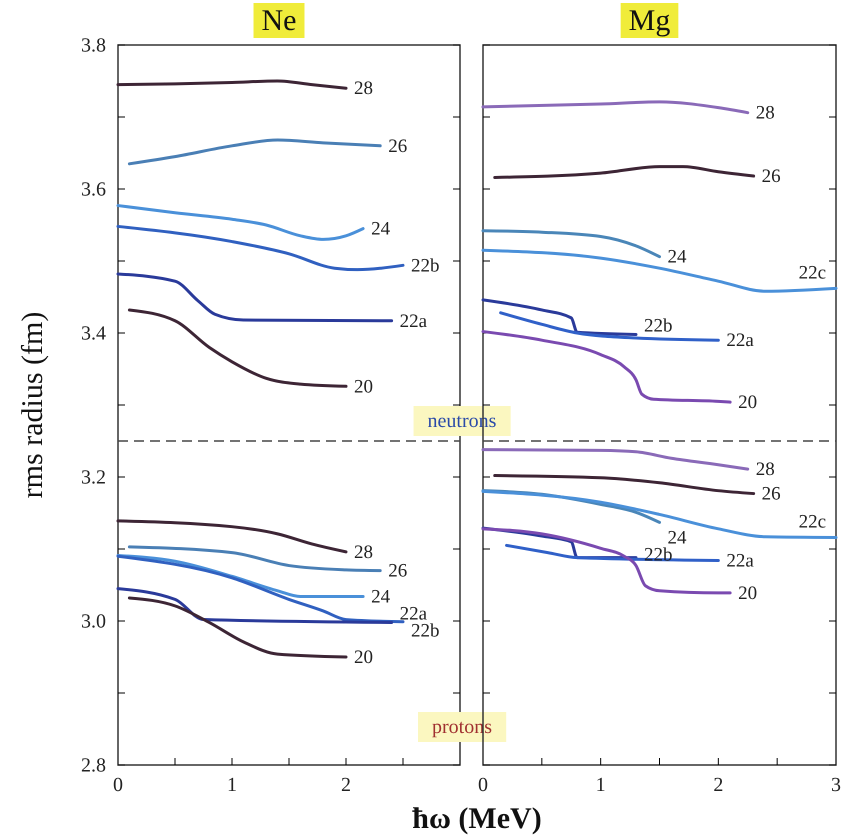  Describe the element at coordinates (93, 333) in the screenshot. I see `y-tick-label: 3.4` at that location.